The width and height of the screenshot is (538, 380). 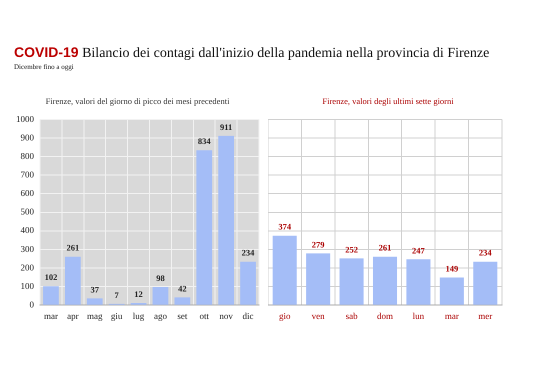 What do you see at coordinates (73, 315) in the screenshot?
I see `x-tick-label: apr` at bounding box center [73, 315].